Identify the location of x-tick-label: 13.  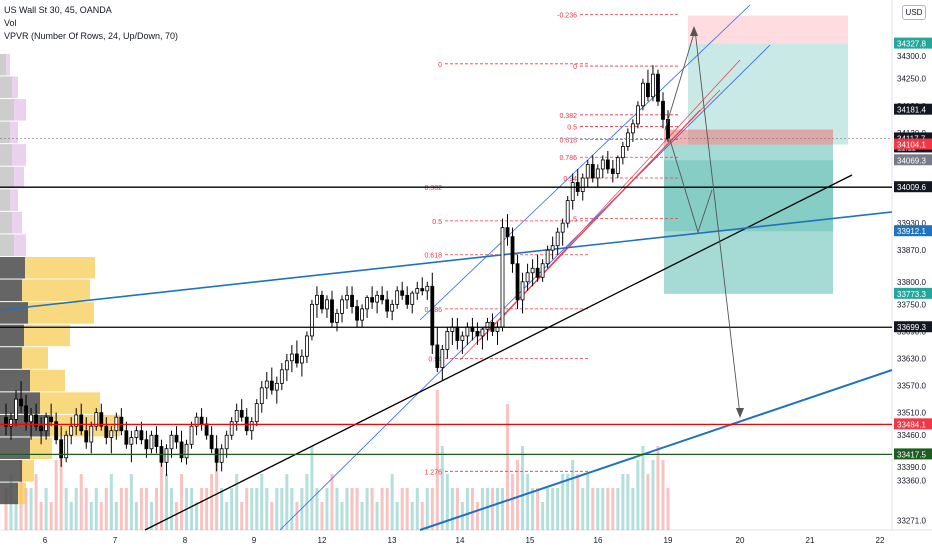
(392, 540).